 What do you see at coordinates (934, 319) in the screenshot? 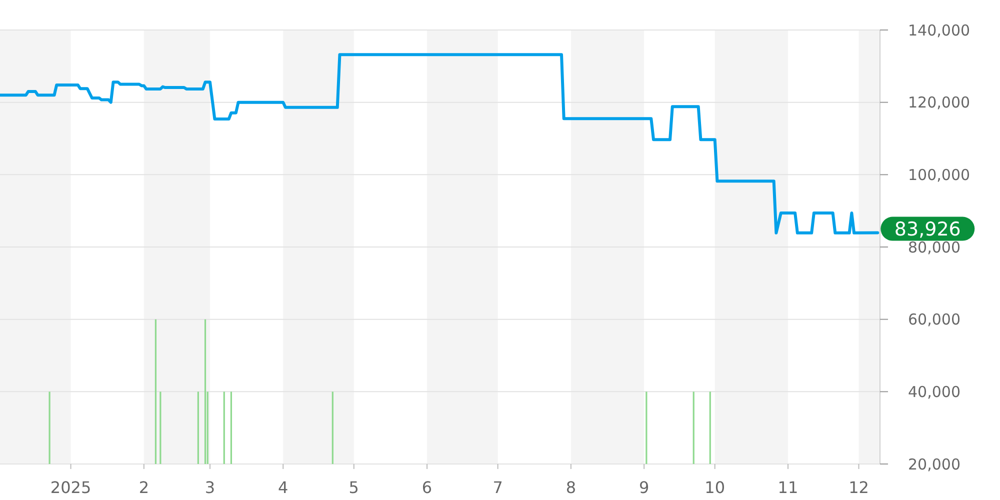
I see `y-tick-label: 60,000` at bounding box center [934, 319].